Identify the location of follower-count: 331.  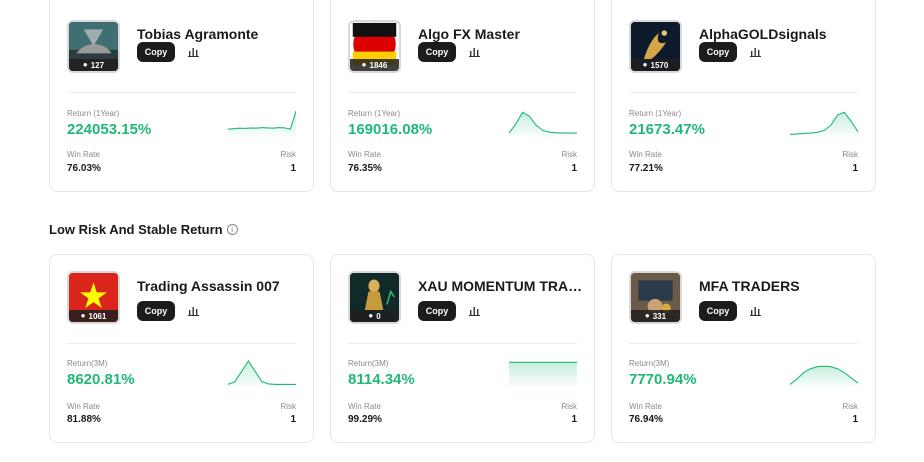
(659, 316).